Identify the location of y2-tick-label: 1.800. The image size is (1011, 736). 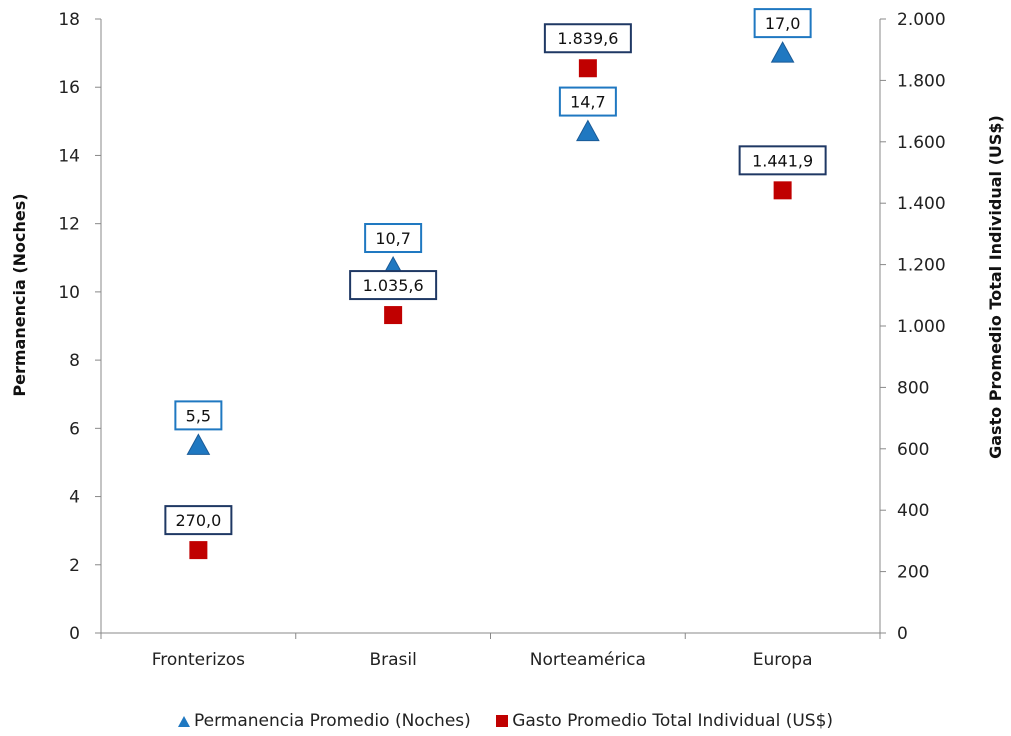
(921, 81).